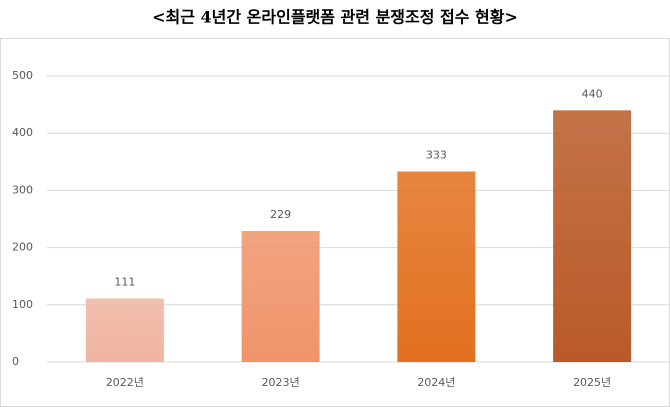  Describe the element at coordinates (436, 155) in the screenshot. I see `data-label: 333` at that location.